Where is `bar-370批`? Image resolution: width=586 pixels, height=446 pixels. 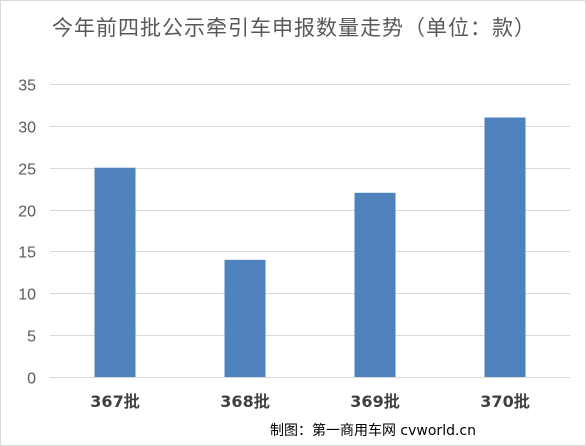 bar-370批 is located at coordinates (505, 247).